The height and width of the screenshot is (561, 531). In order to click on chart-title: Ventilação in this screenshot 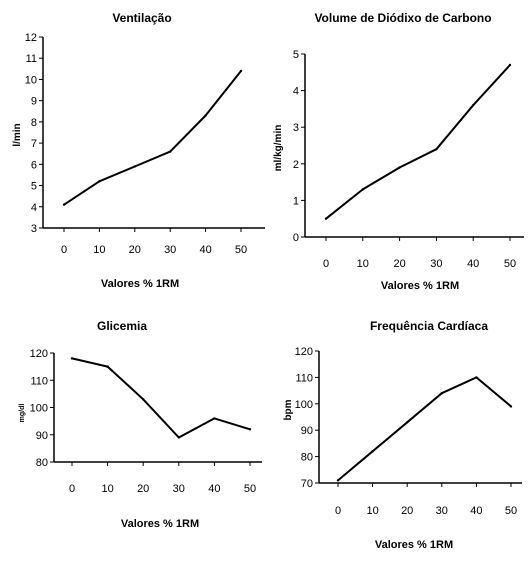, I will do `click(141, 18)`.